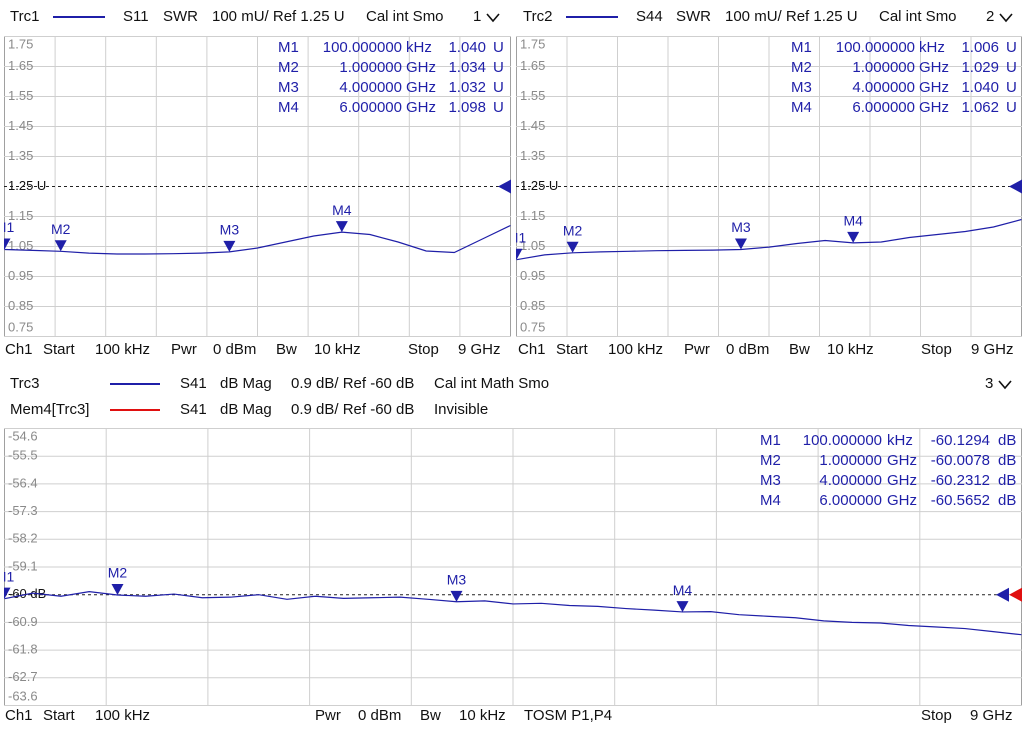 The image size is (1023, 730). Describe the element at coordinates (353, 409) in the screenshot. I see `trace-param: 0.9 dB/ Ref -60 dB` at that location.